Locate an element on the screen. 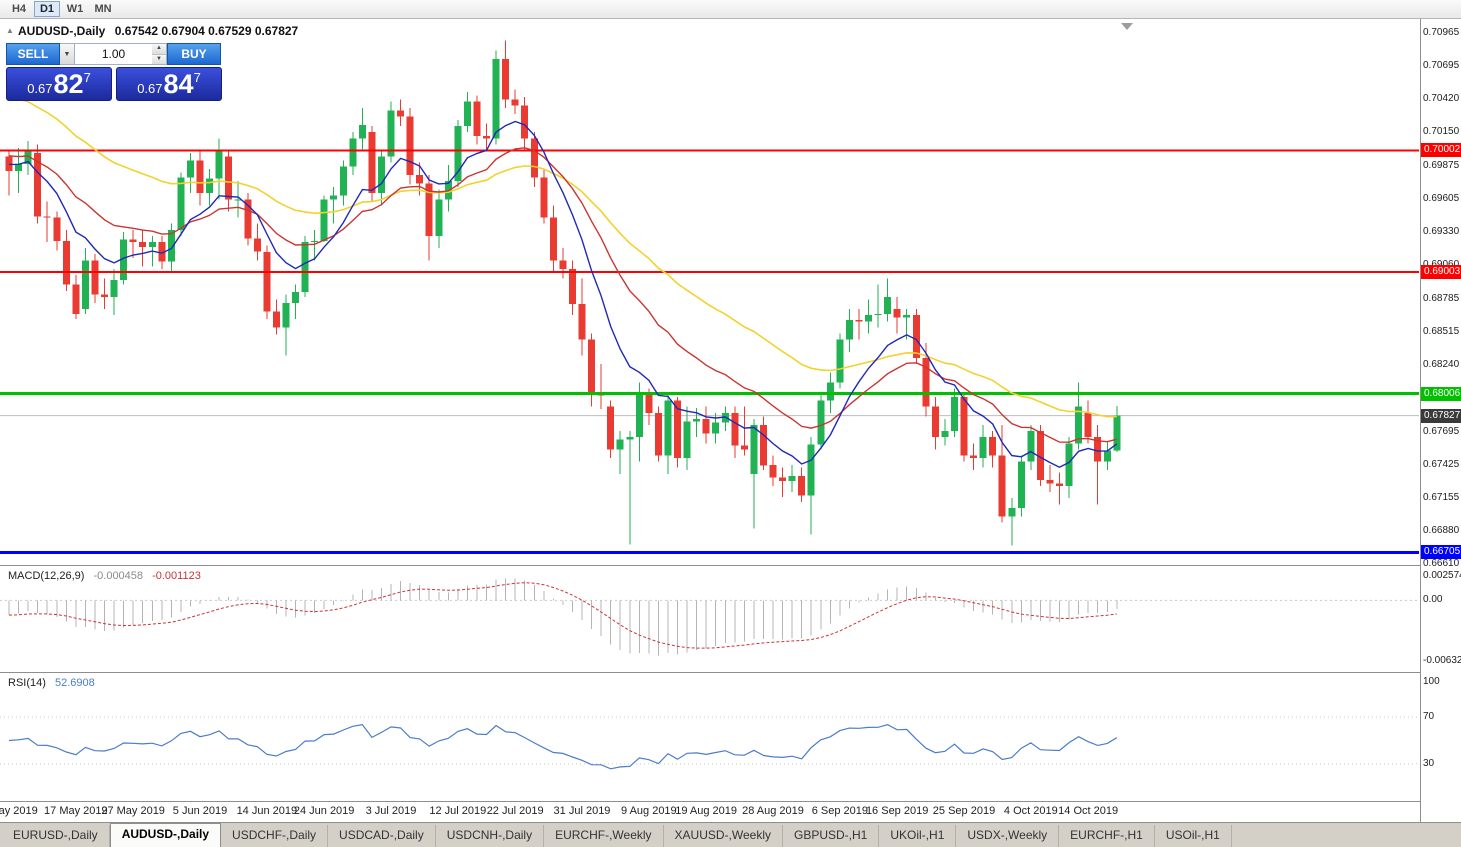 This screenshot has width=1461, height=847. macd-axis-tick: 0.002574 is located at coordinates (1442, 575).